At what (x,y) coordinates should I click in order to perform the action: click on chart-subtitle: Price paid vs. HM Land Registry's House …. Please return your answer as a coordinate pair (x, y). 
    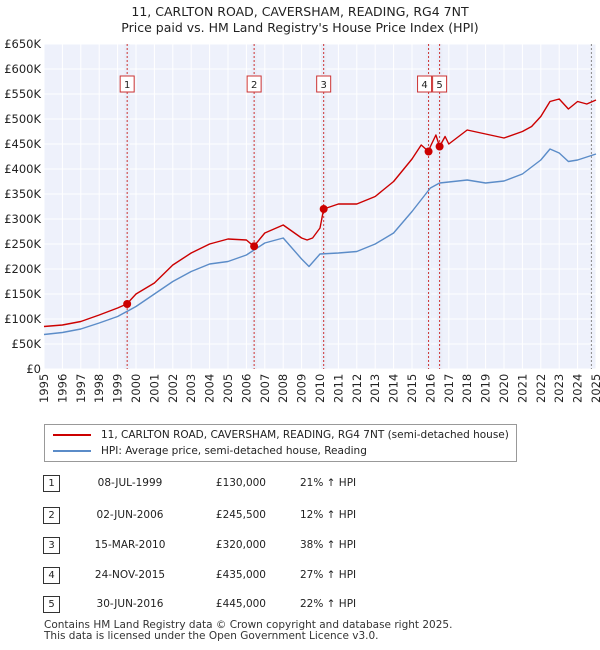
    Looking at the image, I should click on (300, 27).